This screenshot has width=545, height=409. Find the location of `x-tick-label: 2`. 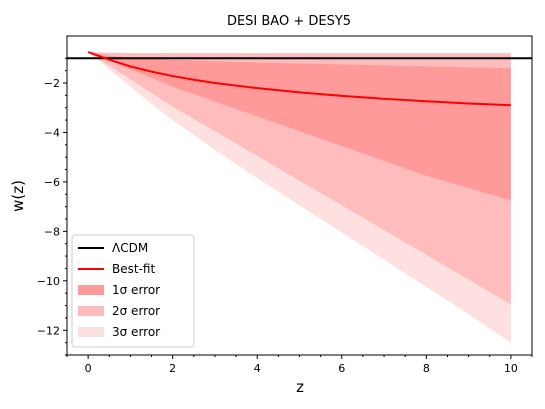

x-tick-label: 2 is located at coordinates (172, 368).